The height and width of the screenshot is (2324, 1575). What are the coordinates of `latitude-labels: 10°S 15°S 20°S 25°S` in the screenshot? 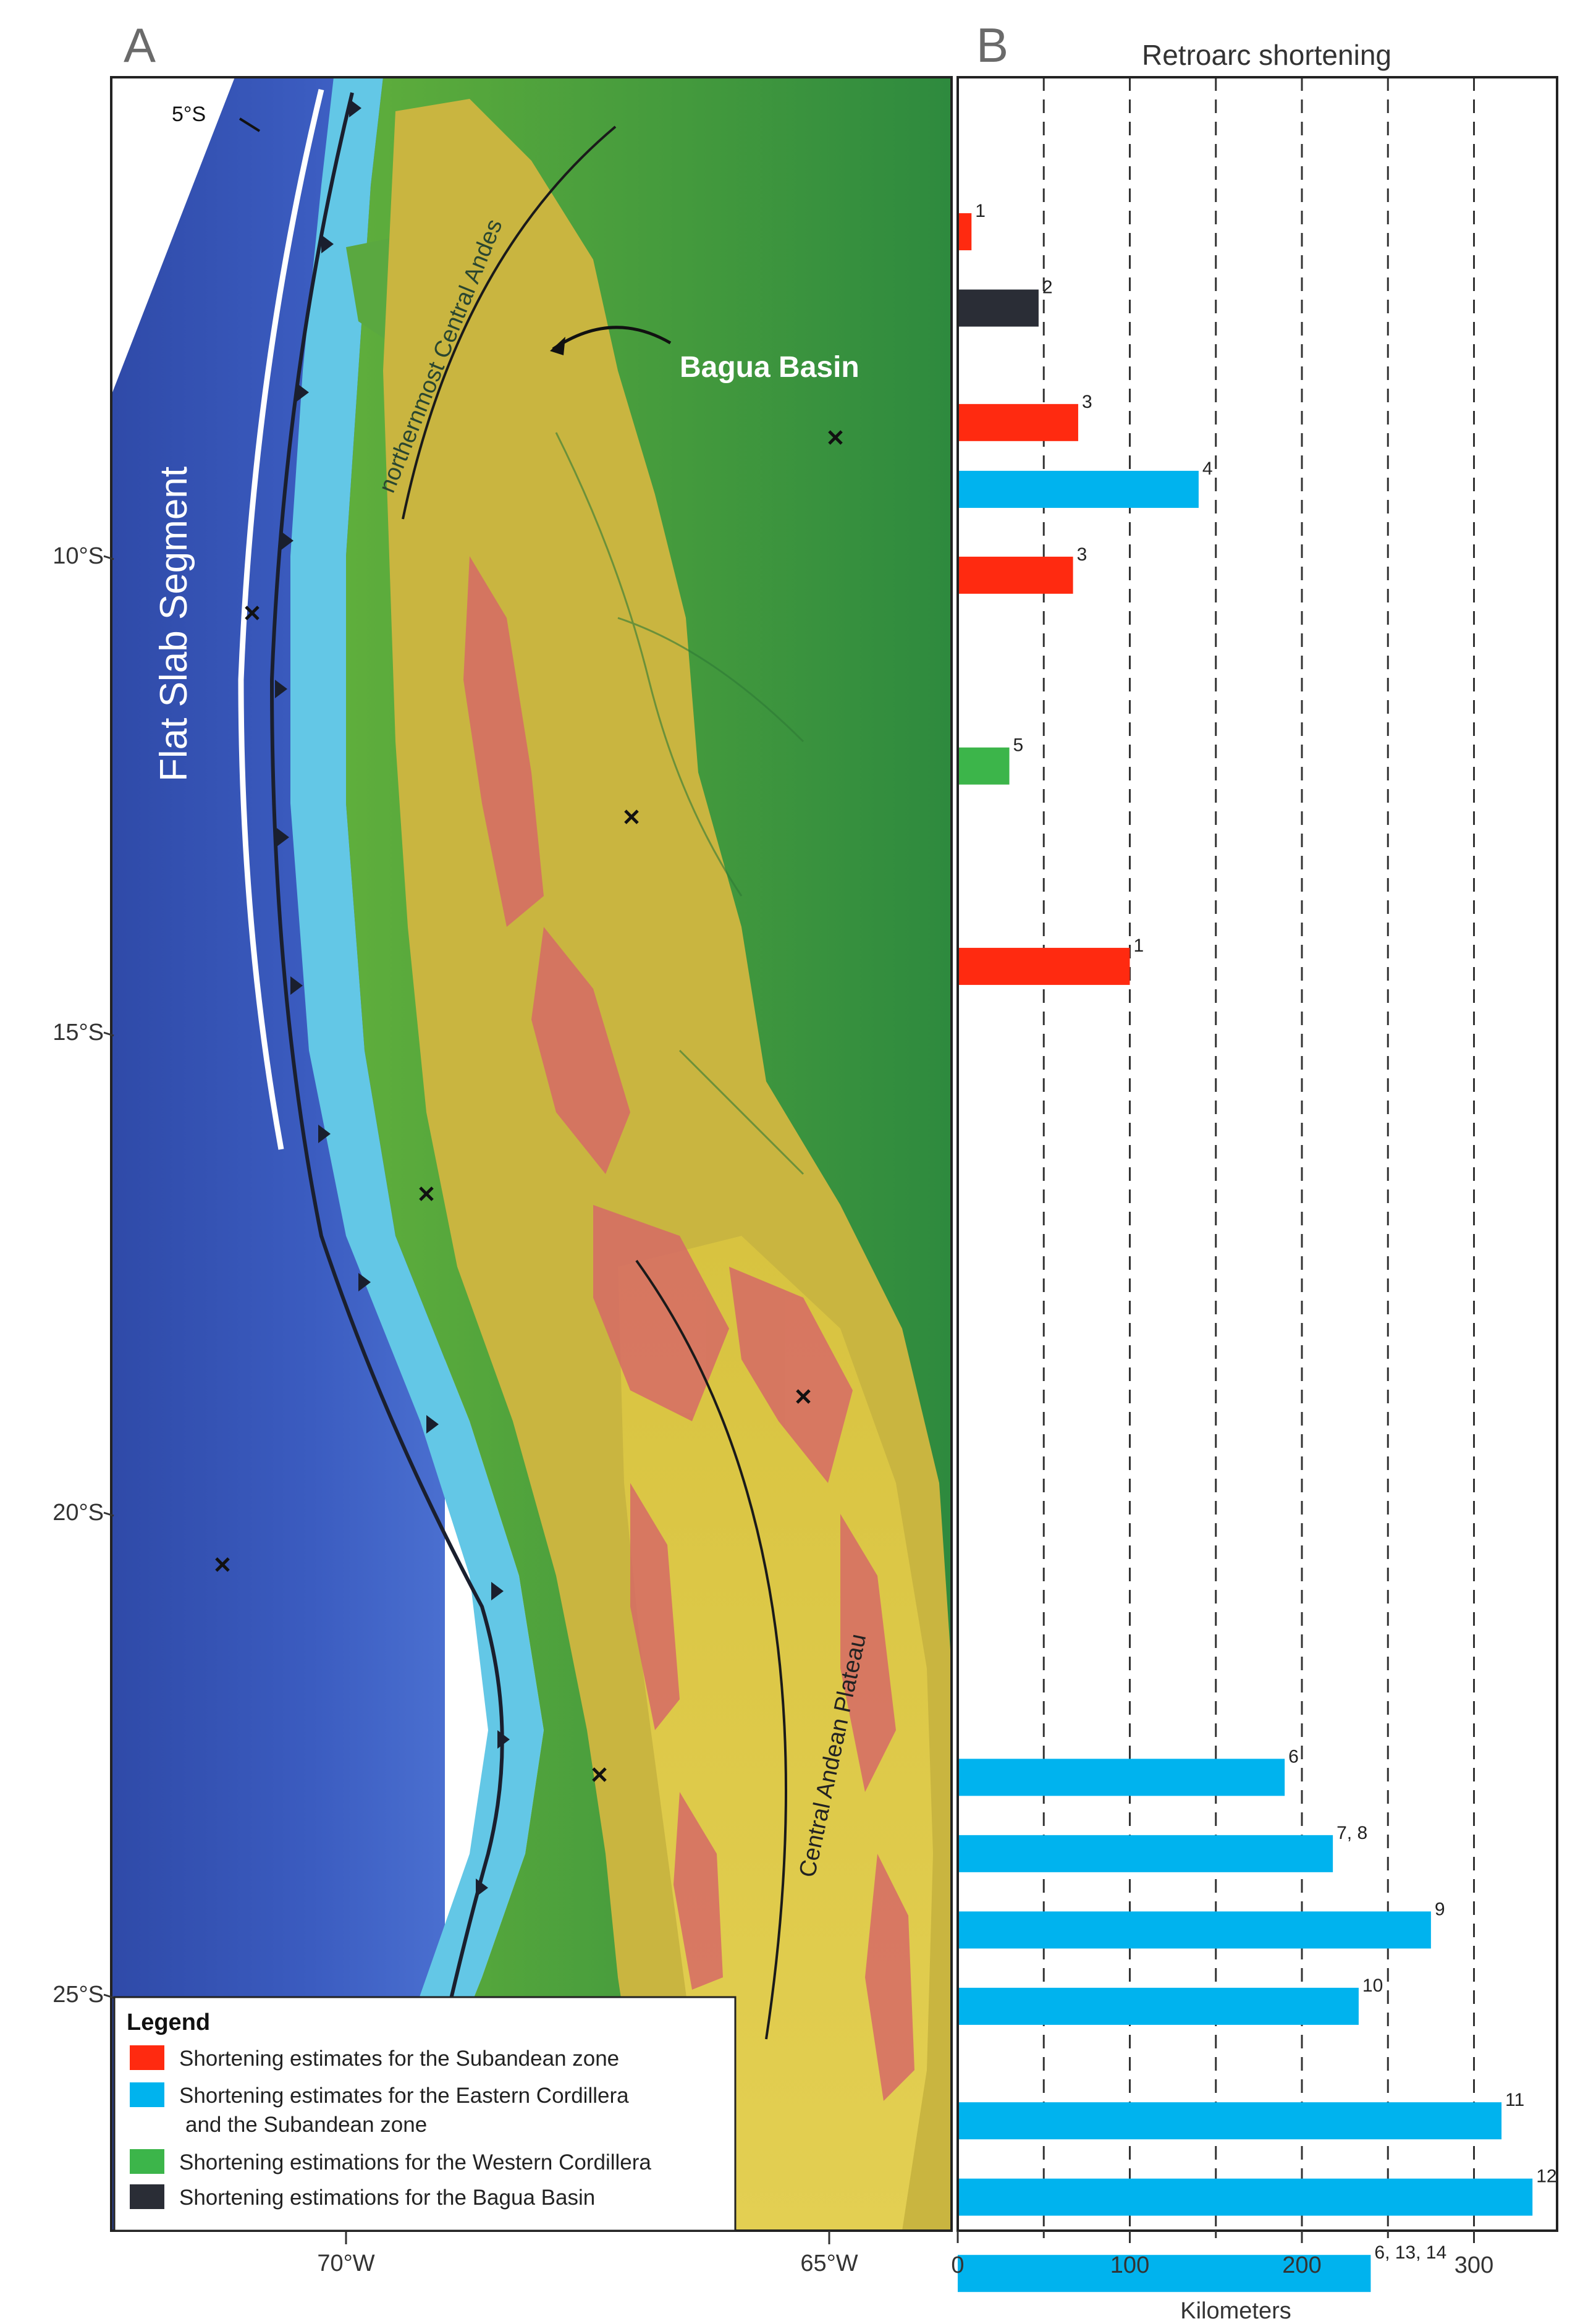 It's located at (83, 1275).